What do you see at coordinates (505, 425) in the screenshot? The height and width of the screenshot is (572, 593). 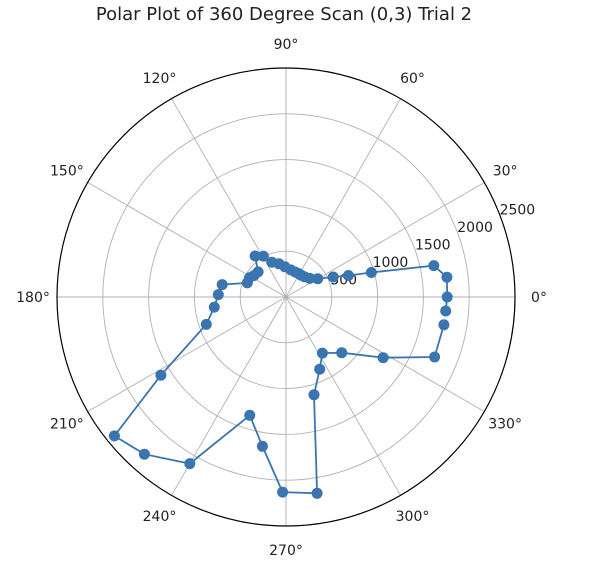 I see `angle-tick-label-330: 330°` at bounding box center [505, 425].